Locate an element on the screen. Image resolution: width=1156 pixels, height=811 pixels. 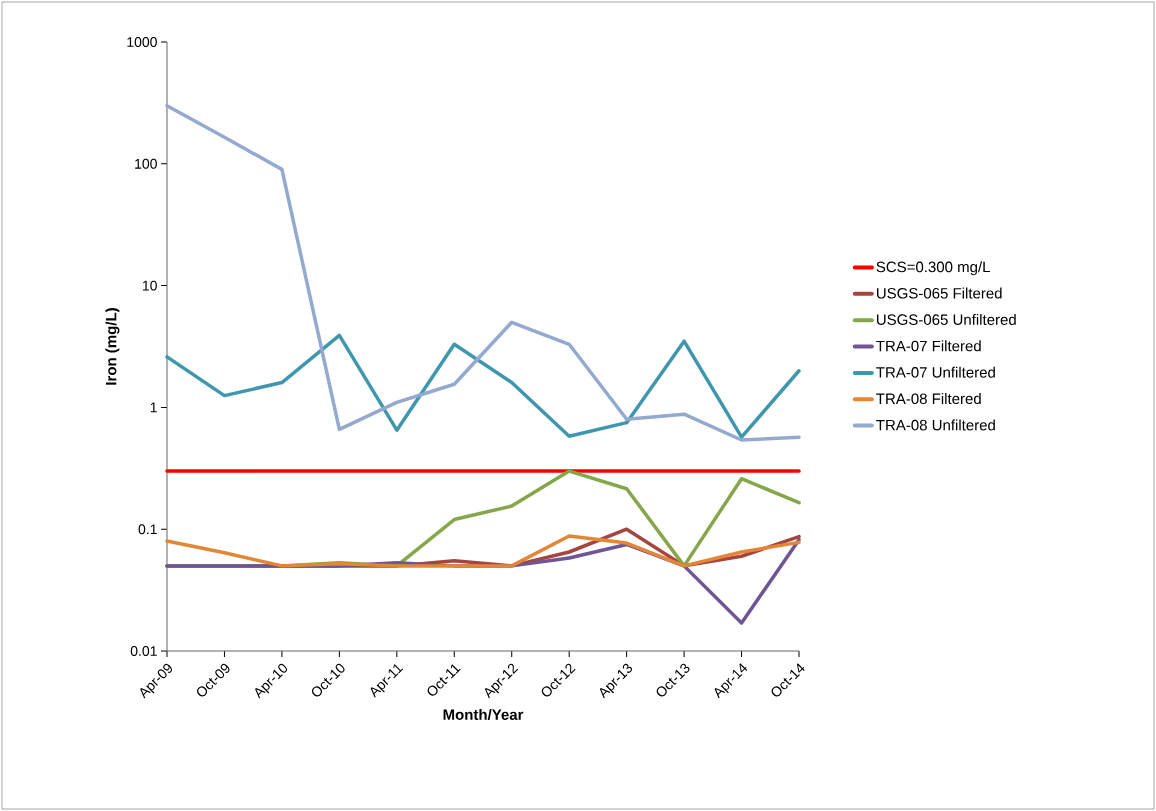
line-series is located at coordinates (483, 386).